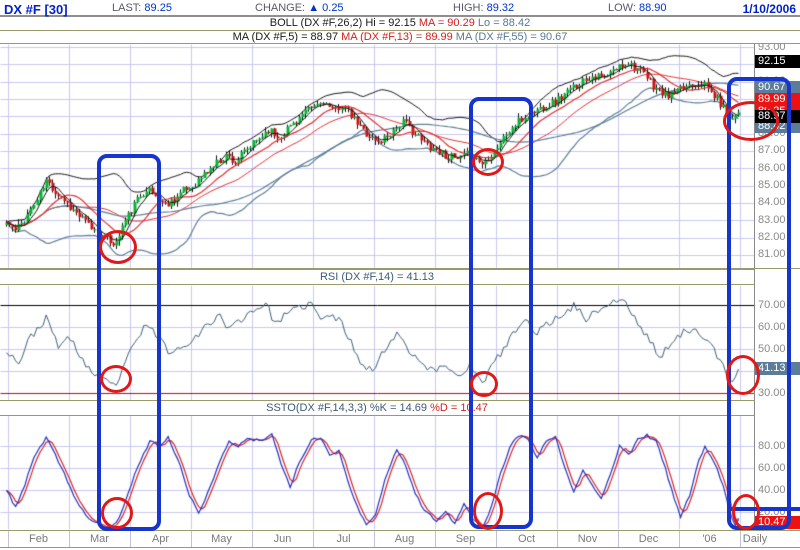  Describe the element at coordinates (504, 23) in the screenshot. I see `boll-lo-legend: Lo = 88.42` at that location.